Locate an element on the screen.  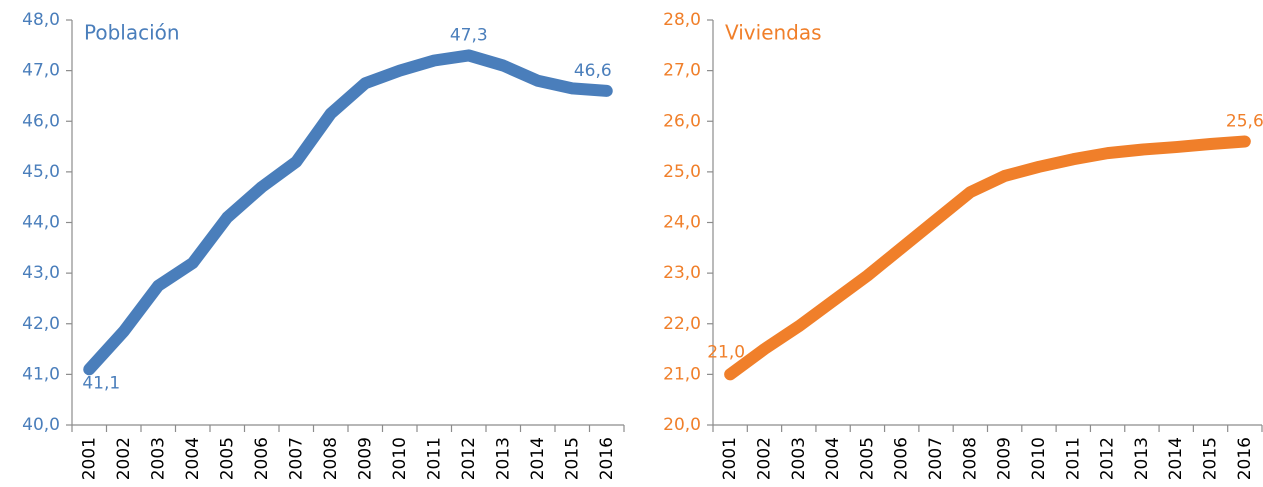
chart-title: Viviendas is located at coordinates (773, 33).